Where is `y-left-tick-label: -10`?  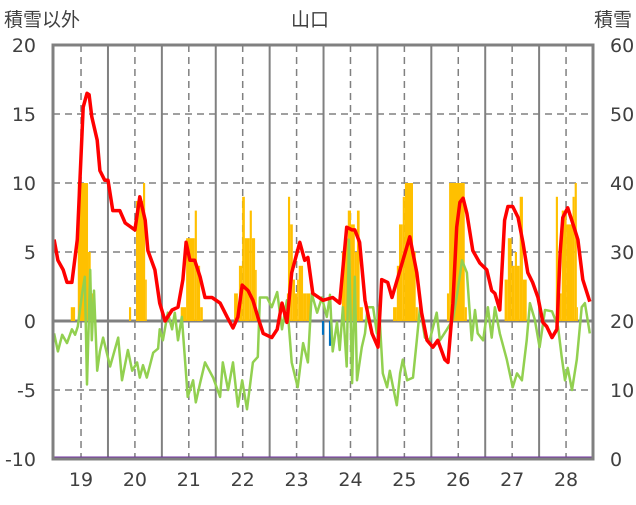 y-left-tick-label: -10 is located at coordinates (20, 460).